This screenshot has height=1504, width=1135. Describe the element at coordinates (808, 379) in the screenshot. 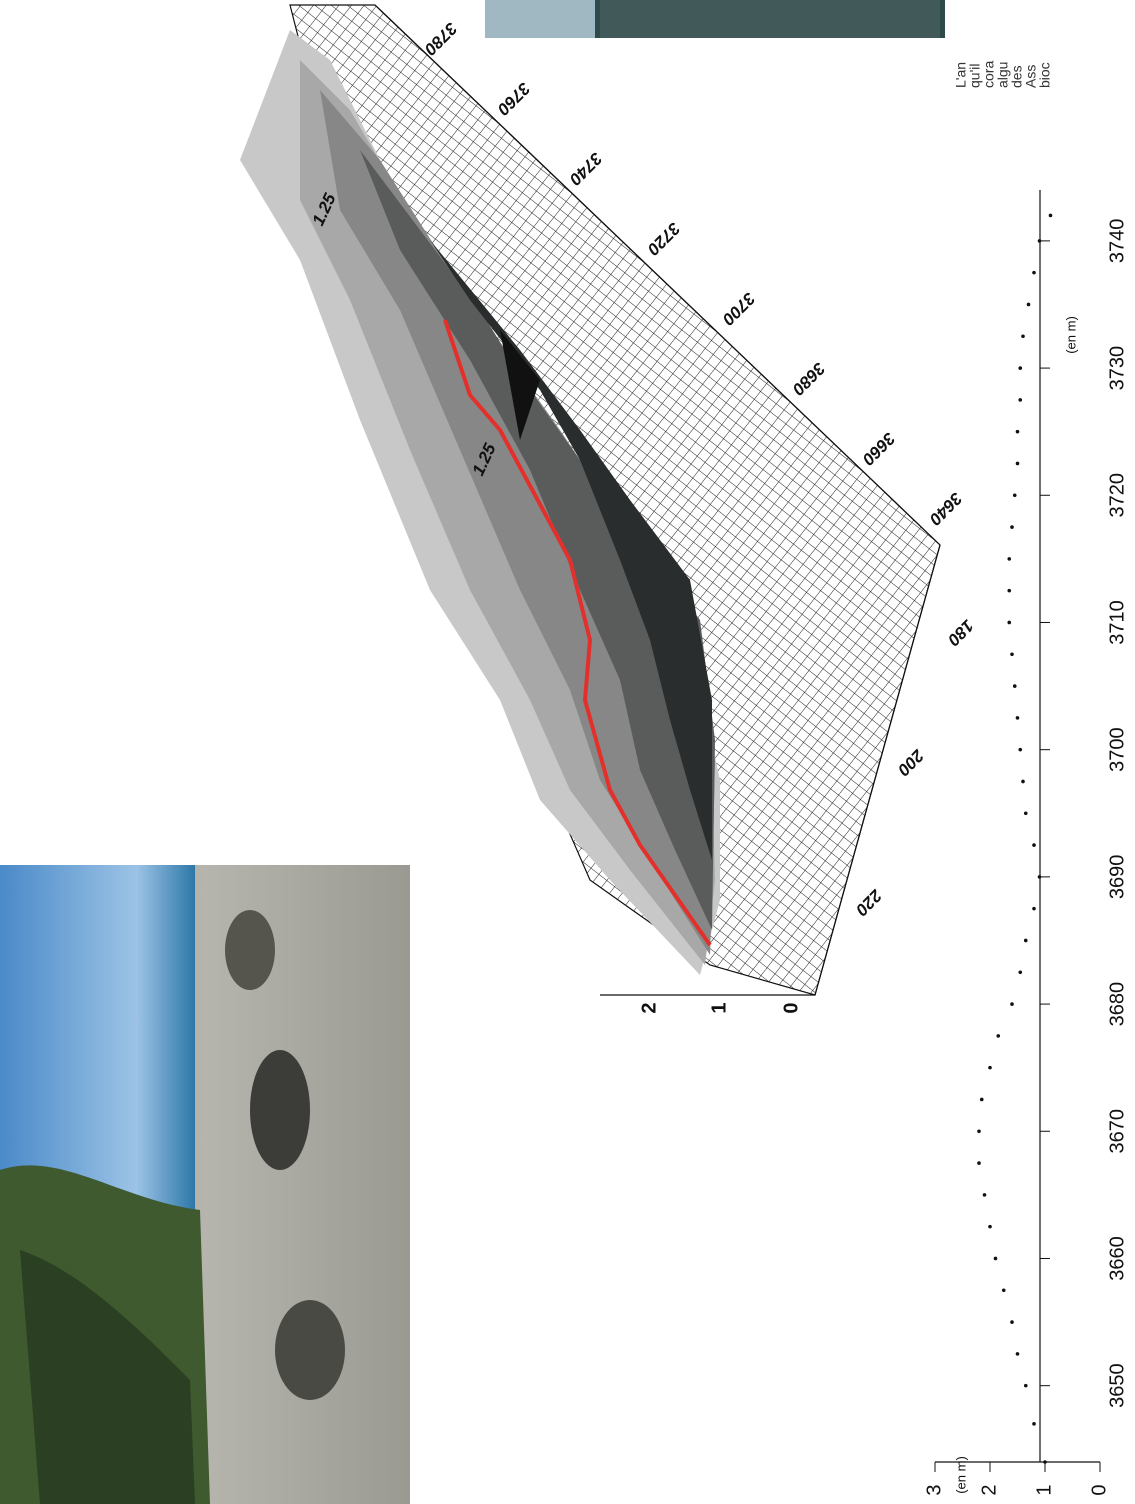

I see `axis-label: 3680` at that location.